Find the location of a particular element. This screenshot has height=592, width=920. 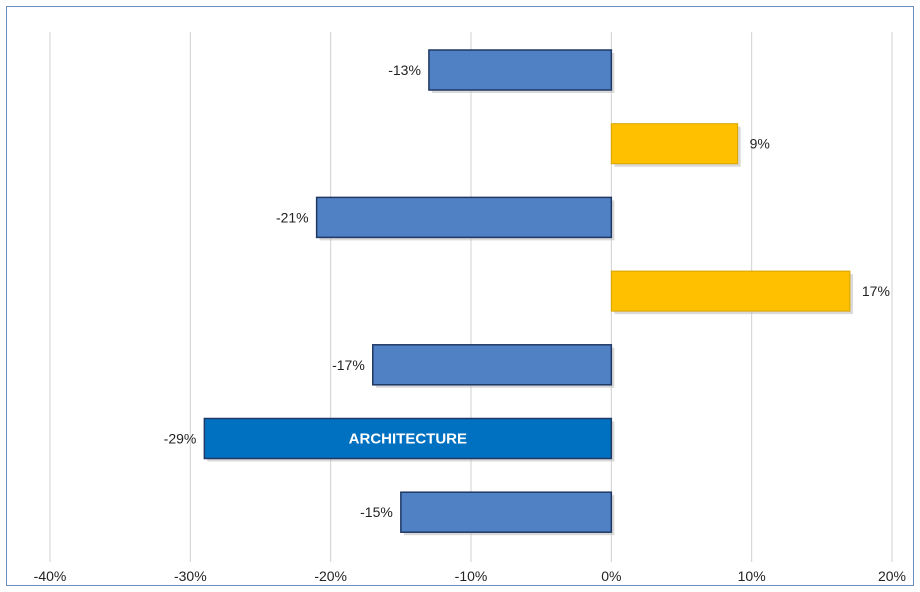

x-tick-label: -40% is located at coordinates (50, 576).